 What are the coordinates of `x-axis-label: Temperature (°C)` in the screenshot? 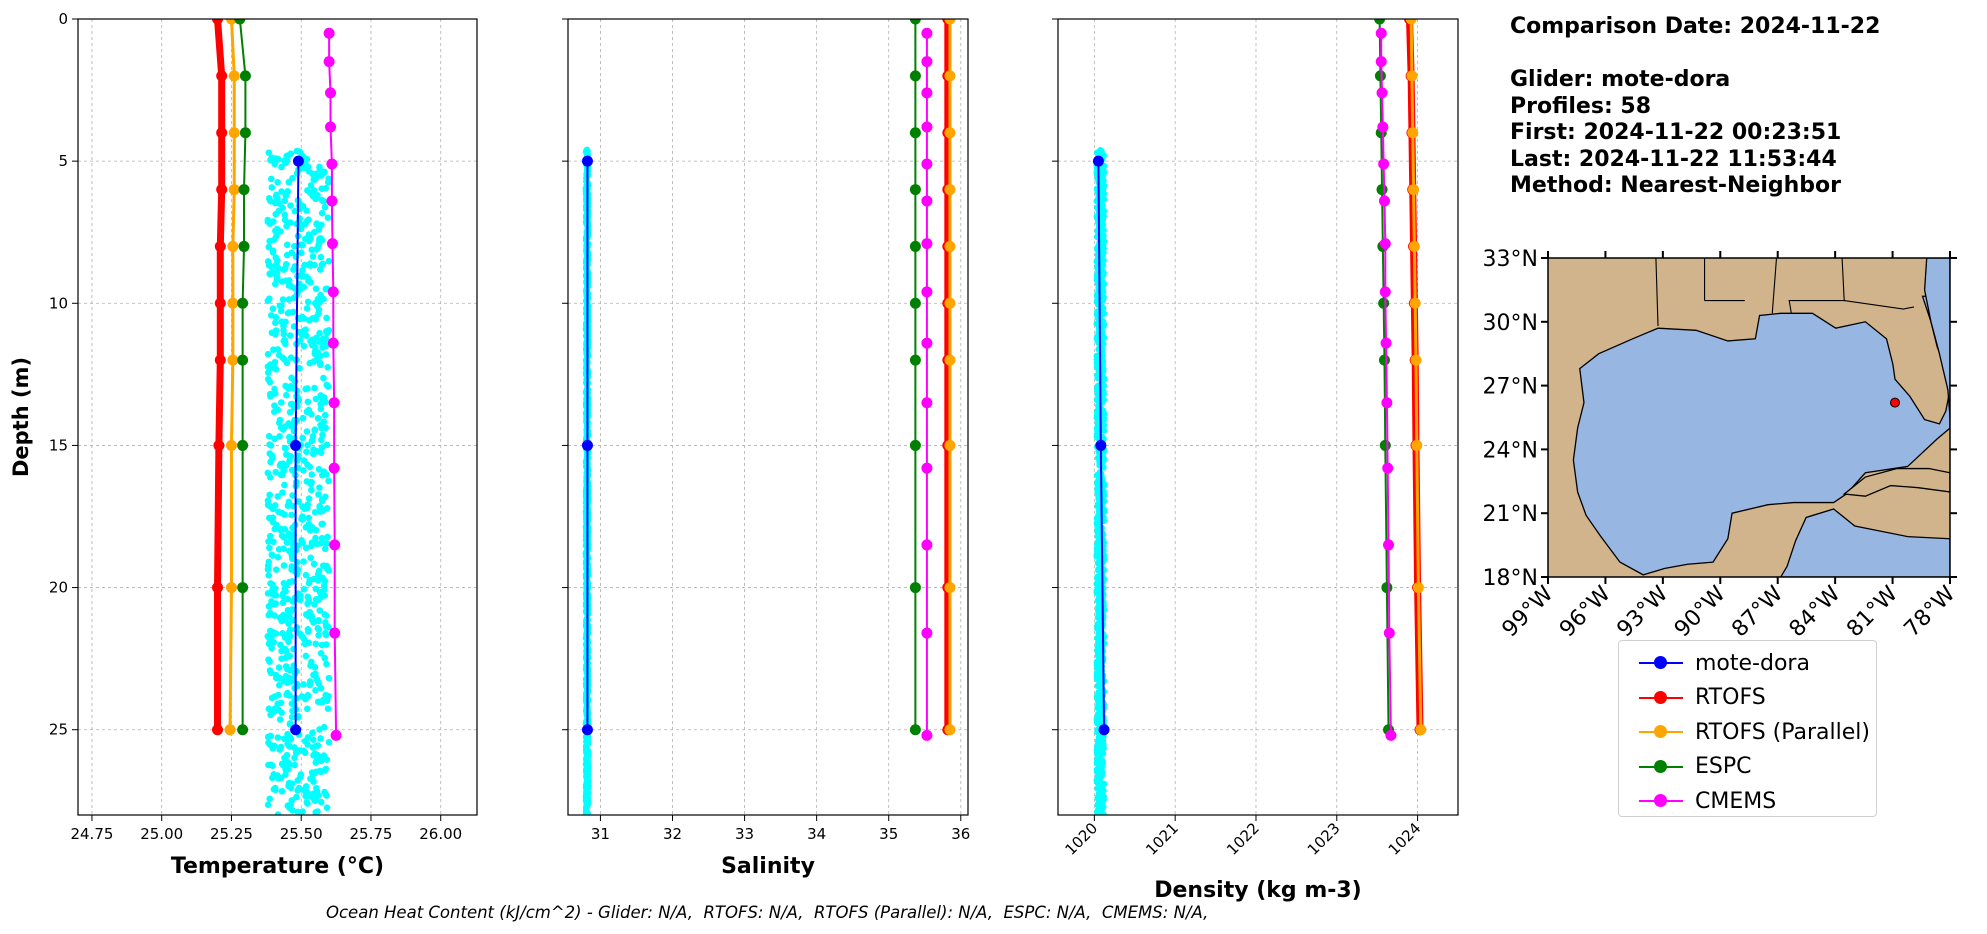 It's located at (277, 866).